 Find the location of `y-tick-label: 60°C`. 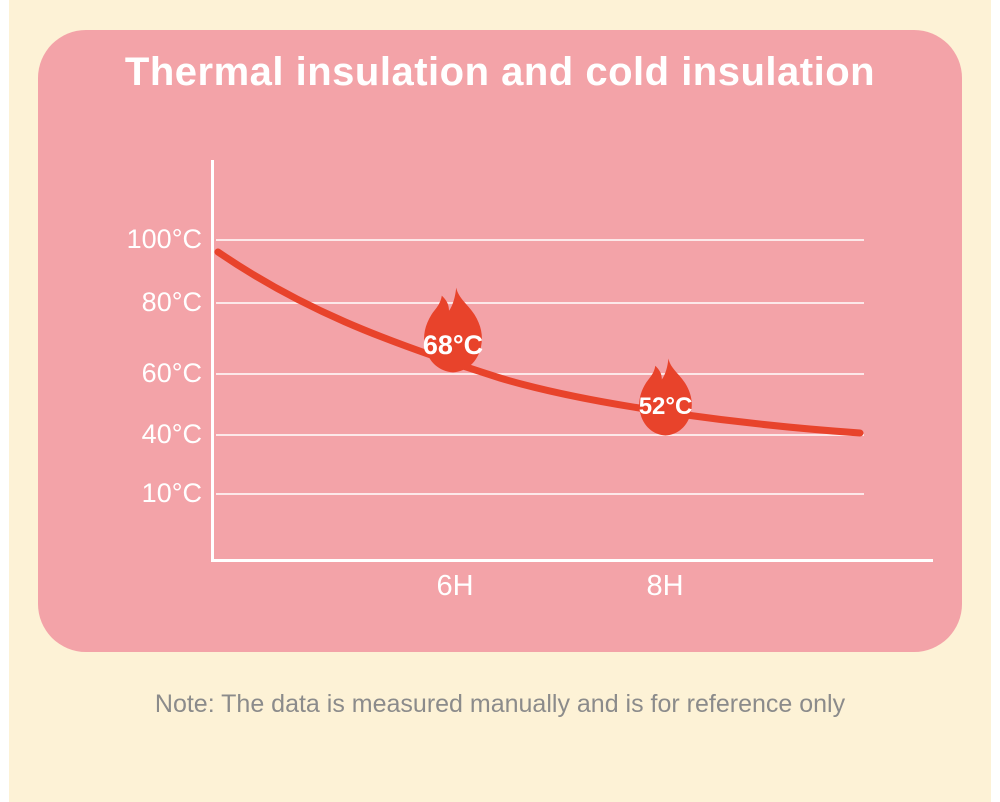

y-tick-label: 60°C is located at coordinates (171, 373).